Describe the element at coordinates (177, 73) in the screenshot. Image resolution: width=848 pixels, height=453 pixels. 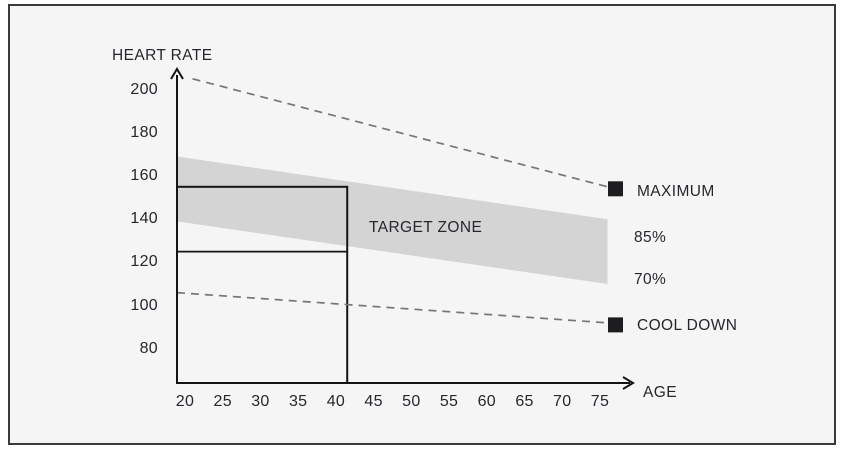
I see `y-axis-arrow-icon` at that location.